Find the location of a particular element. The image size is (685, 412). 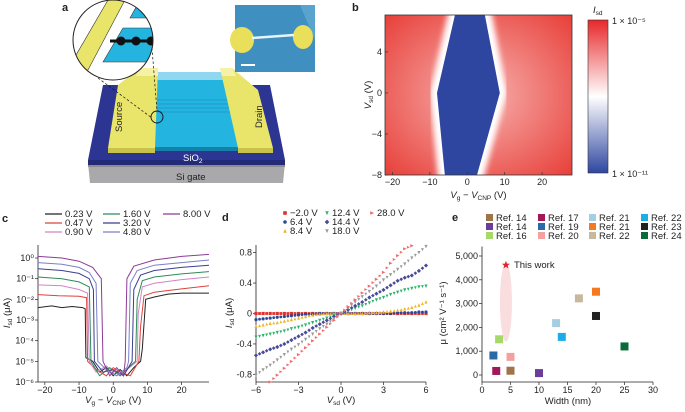

legend-item: Ref. 14 is located at coordinates (506, 218).